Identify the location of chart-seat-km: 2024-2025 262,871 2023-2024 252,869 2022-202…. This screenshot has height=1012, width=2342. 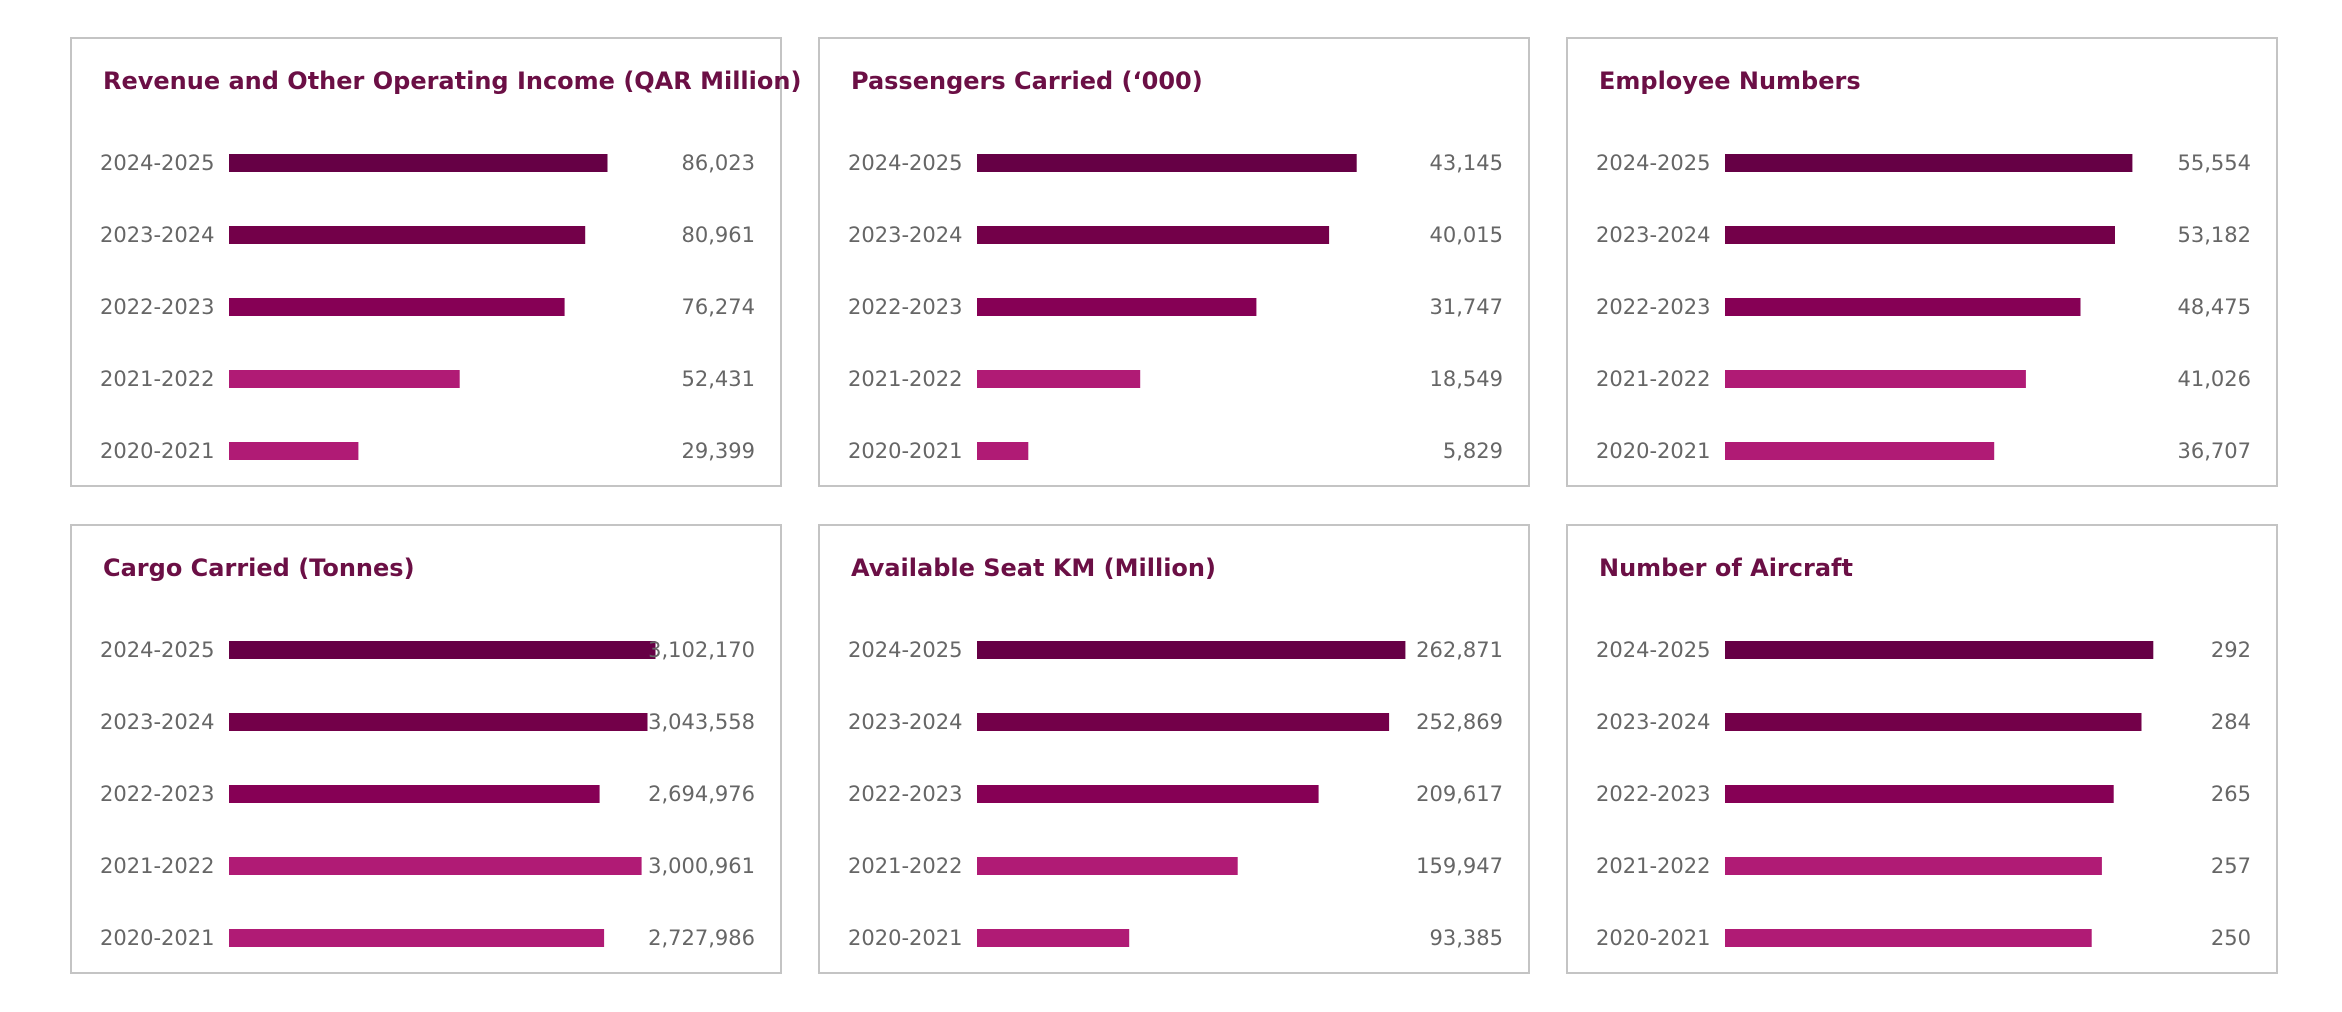
(1175, 794).